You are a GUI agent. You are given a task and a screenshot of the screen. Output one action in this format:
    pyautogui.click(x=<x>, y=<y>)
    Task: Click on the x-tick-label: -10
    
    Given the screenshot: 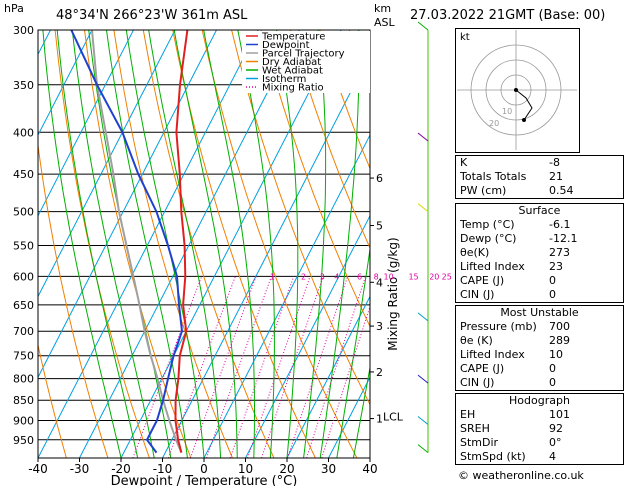 What is the action you would take?
    pyautogui.click(x=163, y=469)
    